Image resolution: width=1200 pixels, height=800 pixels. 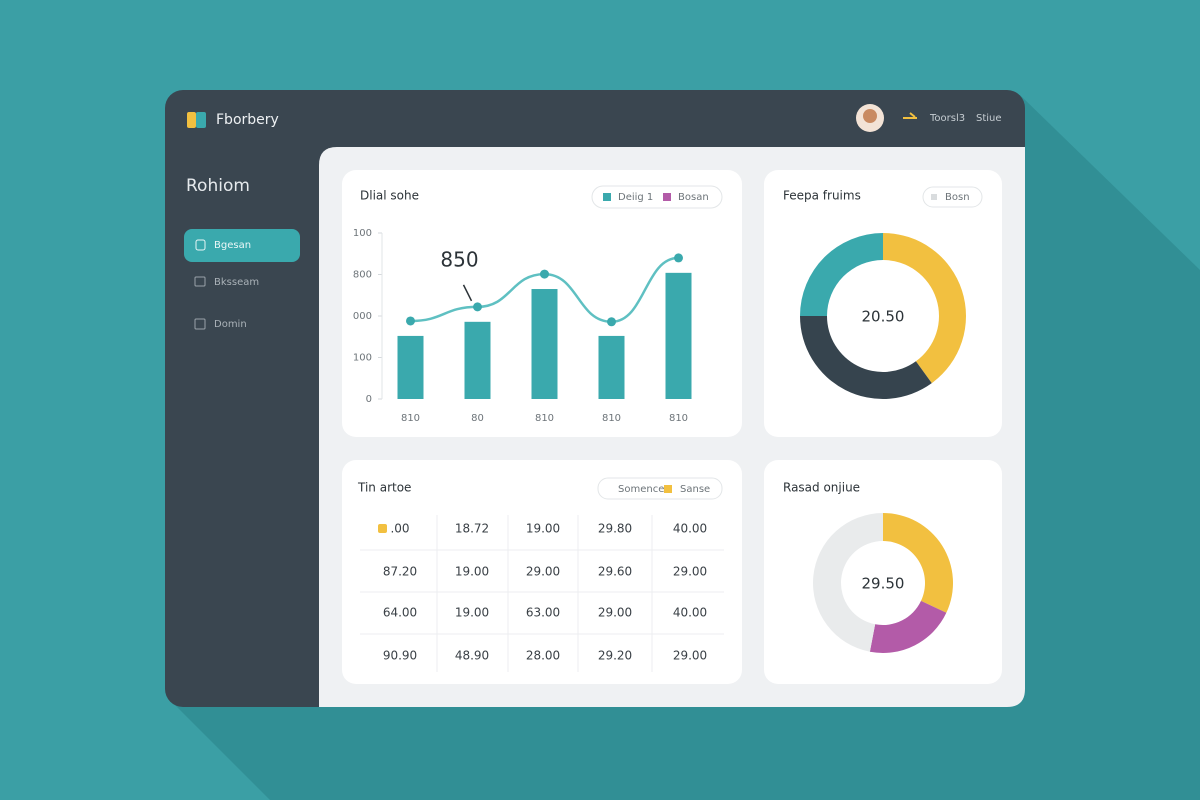 What do you see at coordinates (472, 529) in the screenshot?
I see `table-cell: 18.72` at bounding box center [472, 529].